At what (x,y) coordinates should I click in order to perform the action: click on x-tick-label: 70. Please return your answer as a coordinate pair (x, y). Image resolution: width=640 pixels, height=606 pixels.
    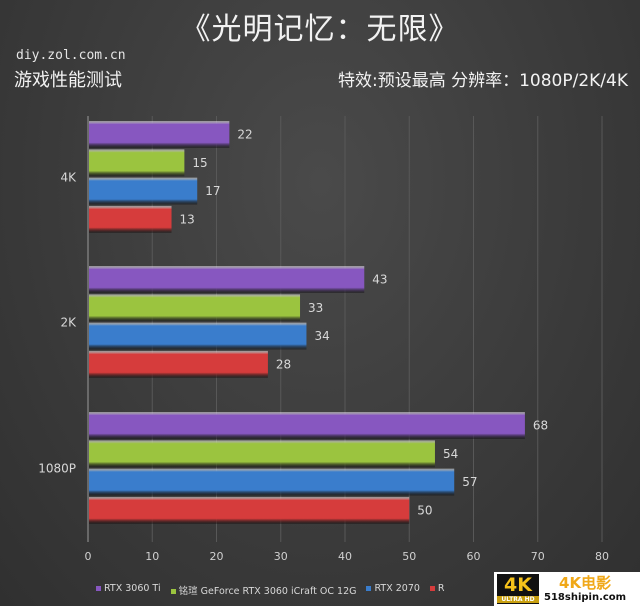
    Looking at the image, I should click on (538, 556).